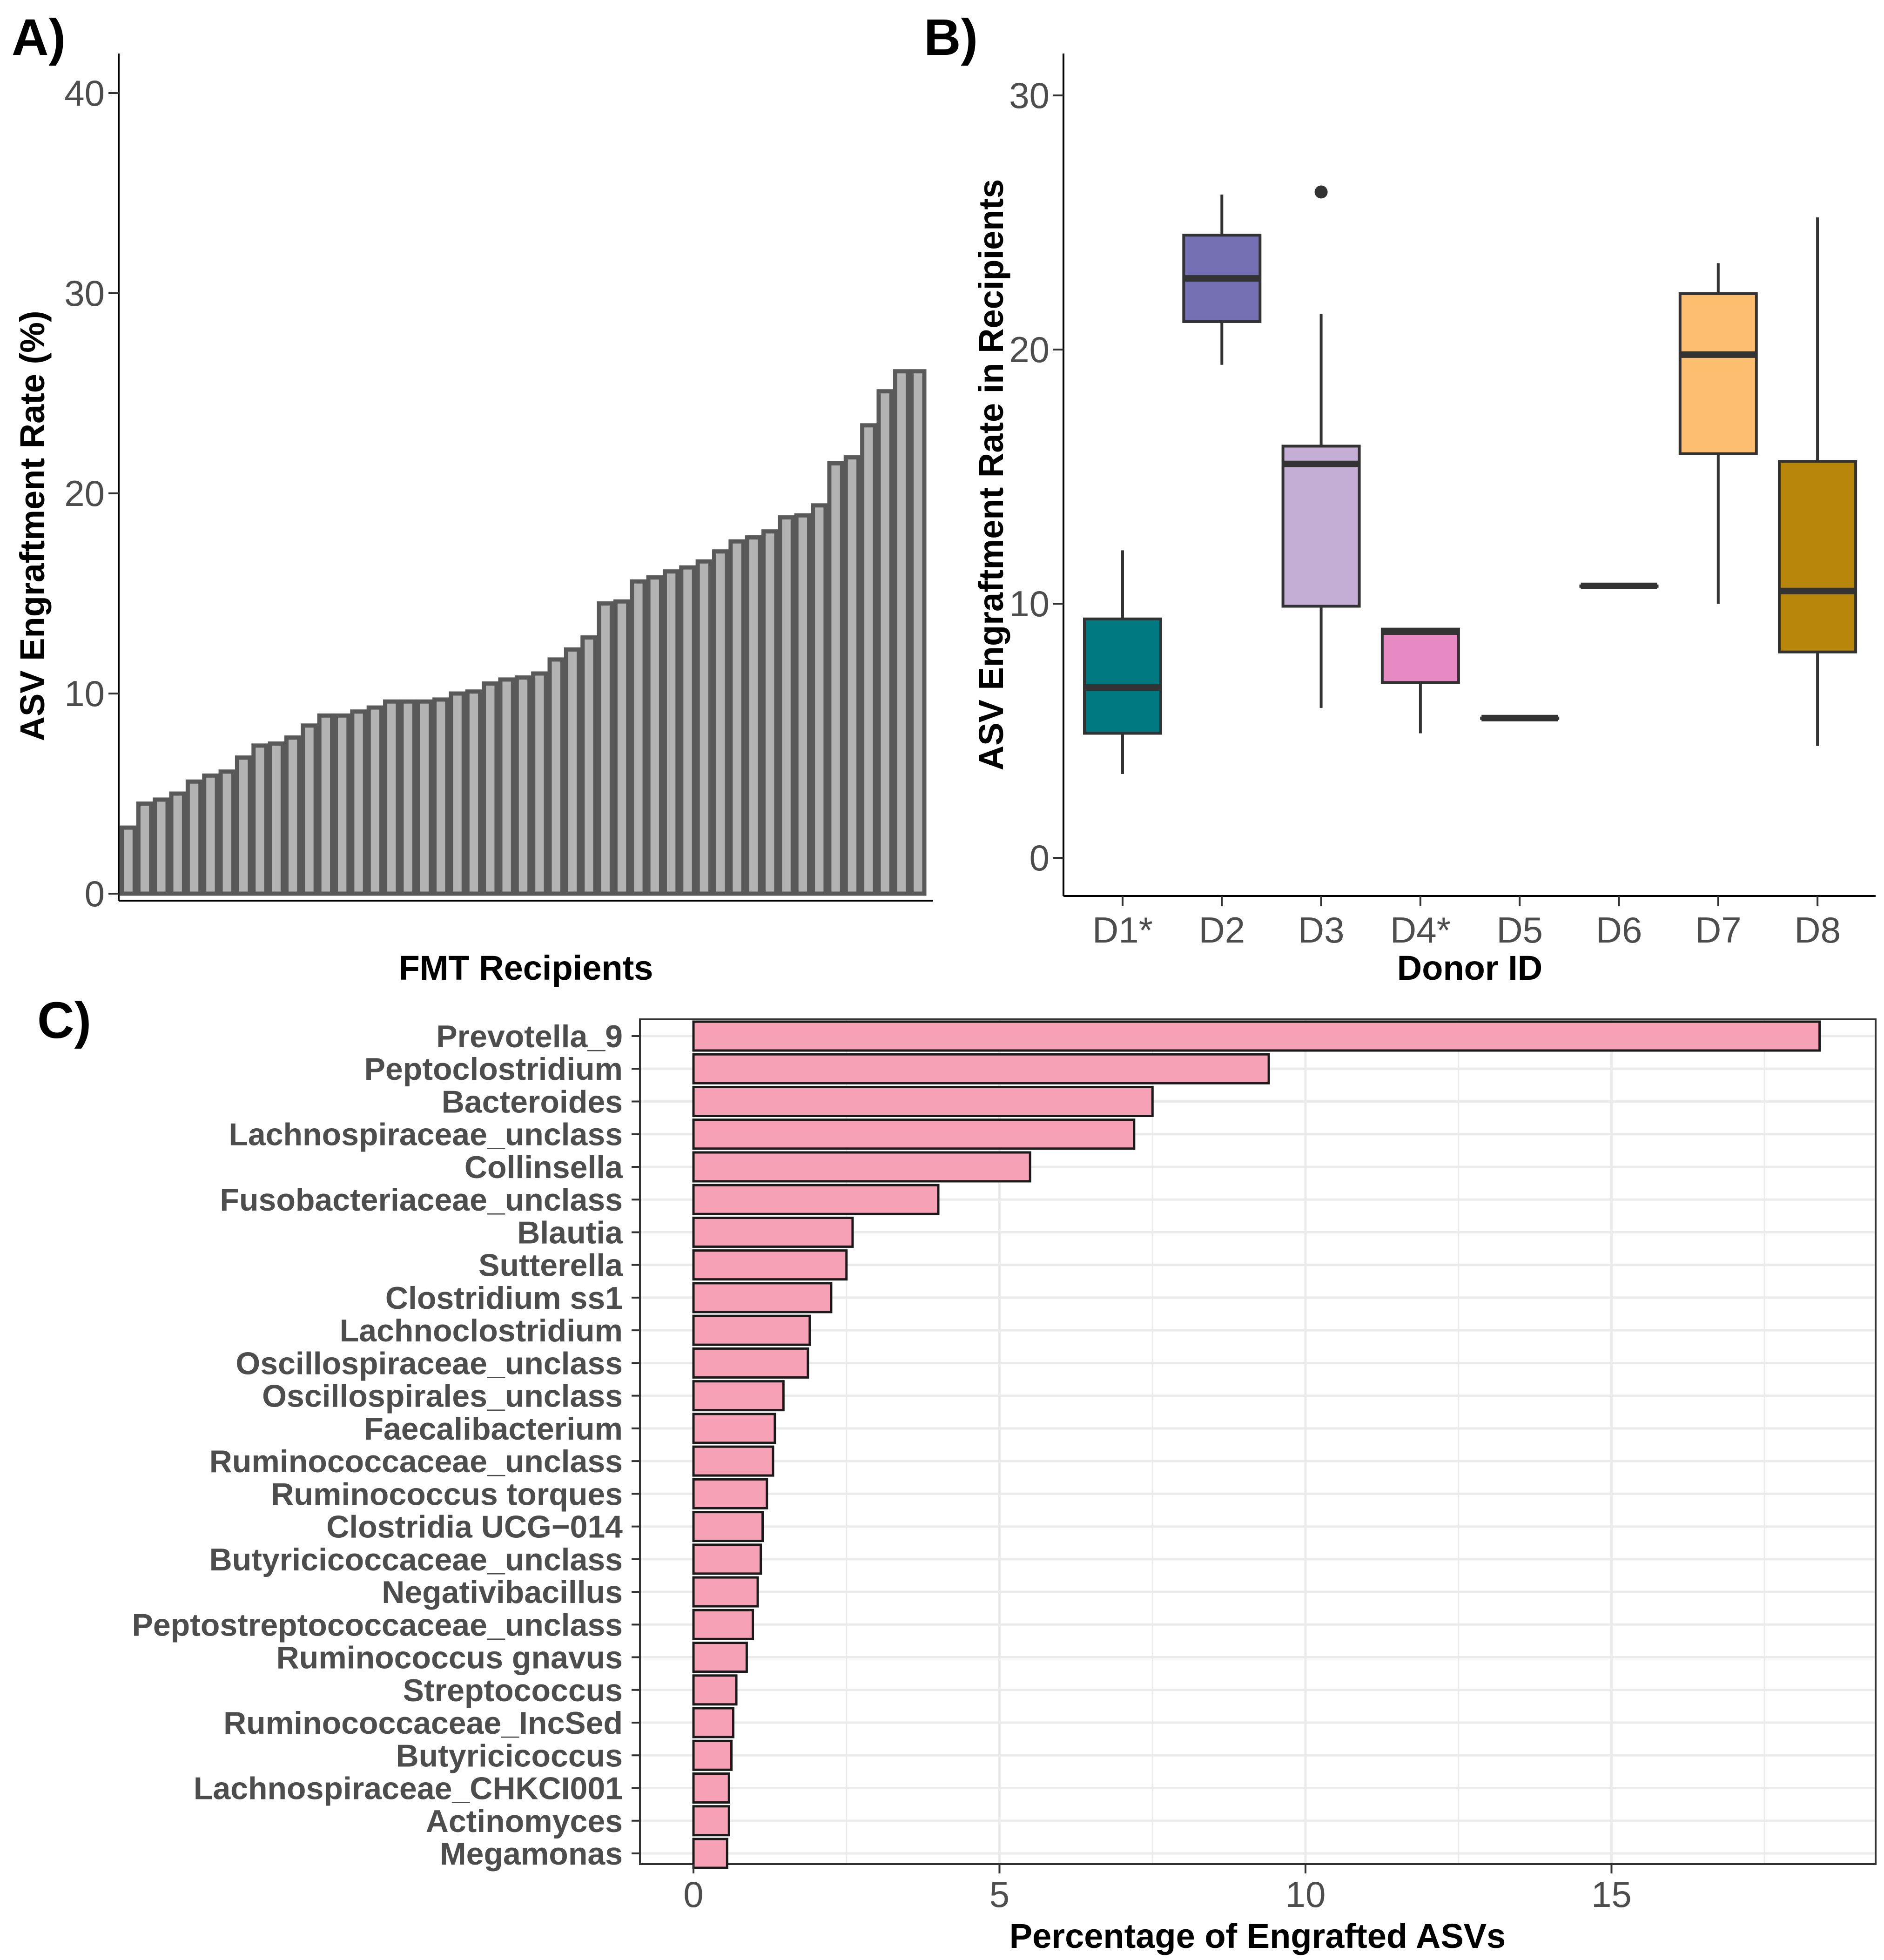 The width and height of the screenshot is (1884, 1960). I want to click on chart-a-xlabel: FMT Recipients, so click(526, 968).